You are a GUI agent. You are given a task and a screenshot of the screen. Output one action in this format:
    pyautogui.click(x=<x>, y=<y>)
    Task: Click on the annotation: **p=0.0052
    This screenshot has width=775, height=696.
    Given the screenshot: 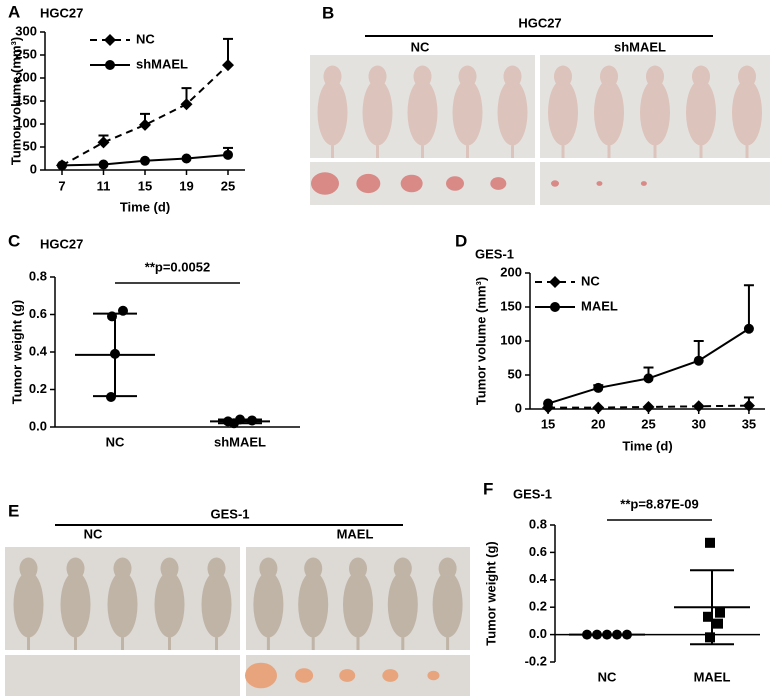 What is the action you would take?
    pyautogui.click(x=177, y=266)
    